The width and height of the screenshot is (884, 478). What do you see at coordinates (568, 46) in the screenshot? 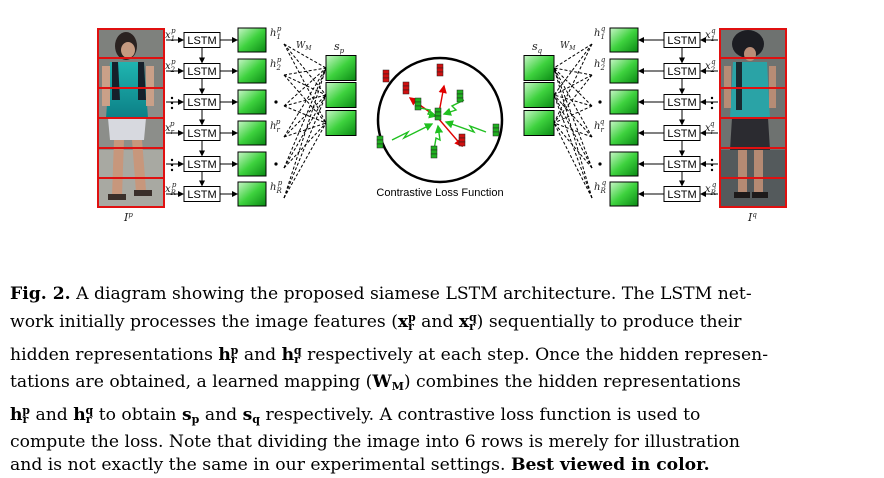
I see `right-mapping-label: WM` at bounding box center [568, 46].